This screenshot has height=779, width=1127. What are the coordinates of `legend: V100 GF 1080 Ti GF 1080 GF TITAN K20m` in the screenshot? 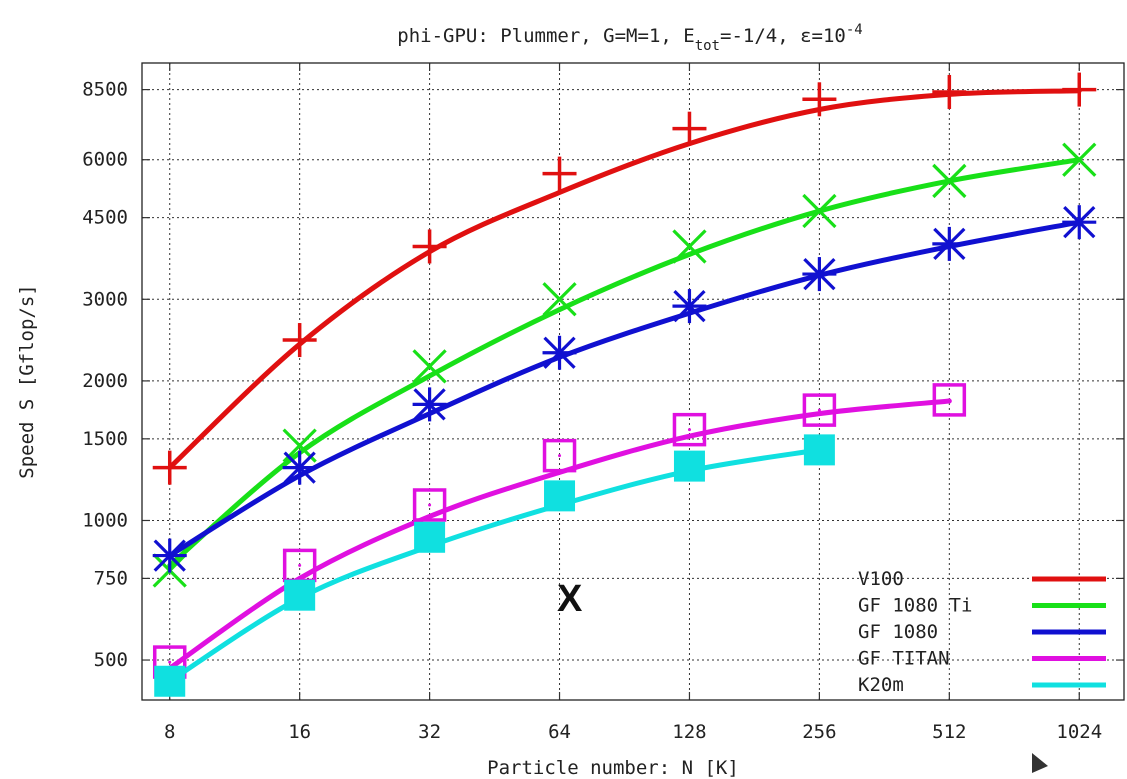 It's located at (982, 632).